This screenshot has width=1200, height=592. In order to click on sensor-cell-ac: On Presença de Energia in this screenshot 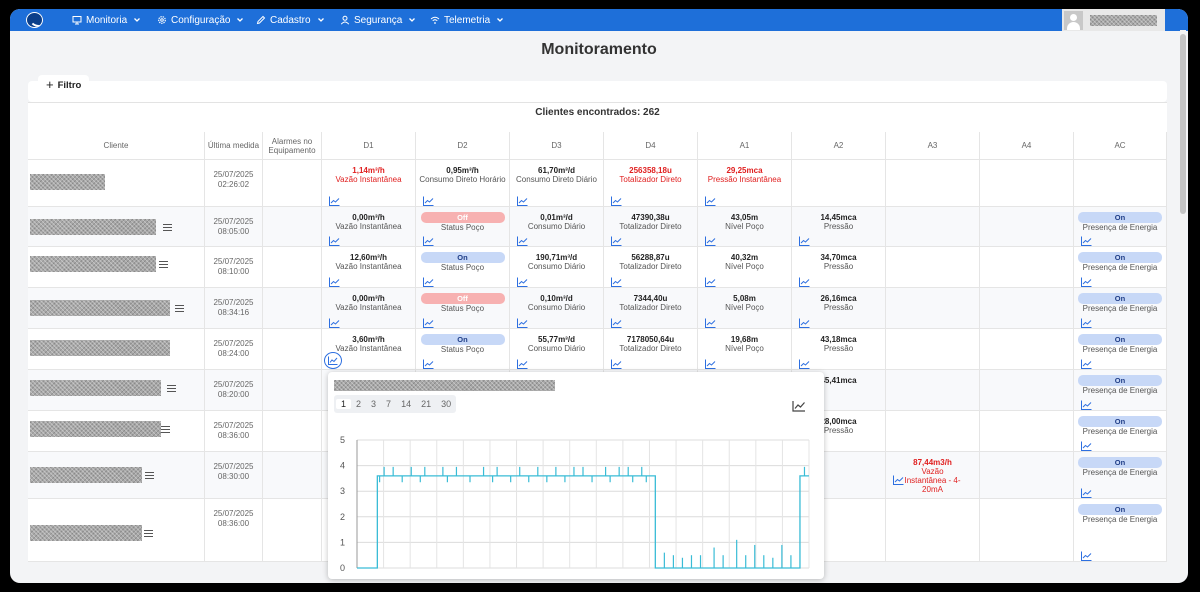, I will do `click(1120, 390)`.